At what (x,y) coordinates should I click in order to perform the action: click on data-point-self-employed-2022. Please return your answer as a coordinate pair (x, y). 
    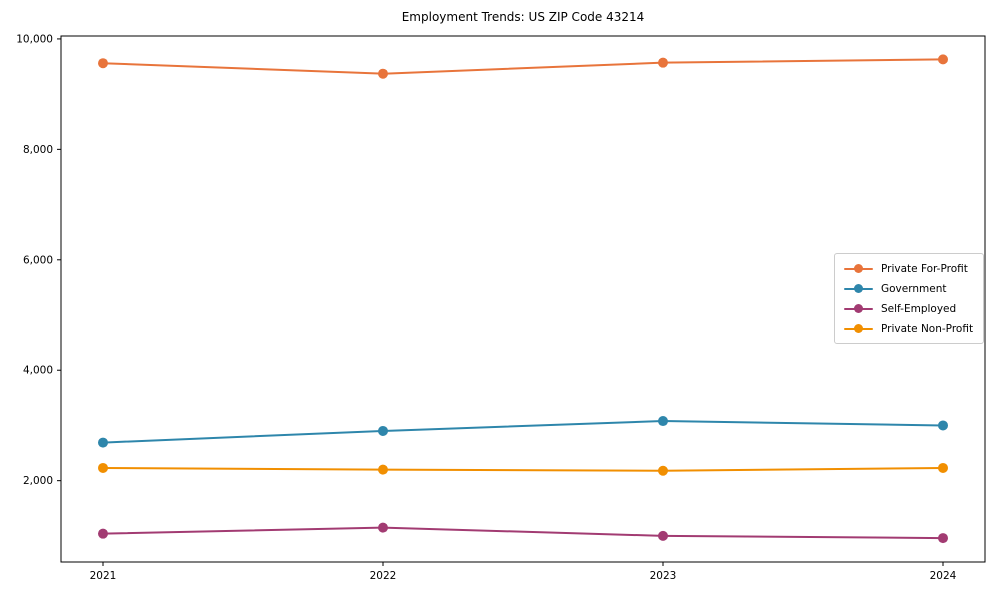
    Looking at the image, I should click on (383, 527).